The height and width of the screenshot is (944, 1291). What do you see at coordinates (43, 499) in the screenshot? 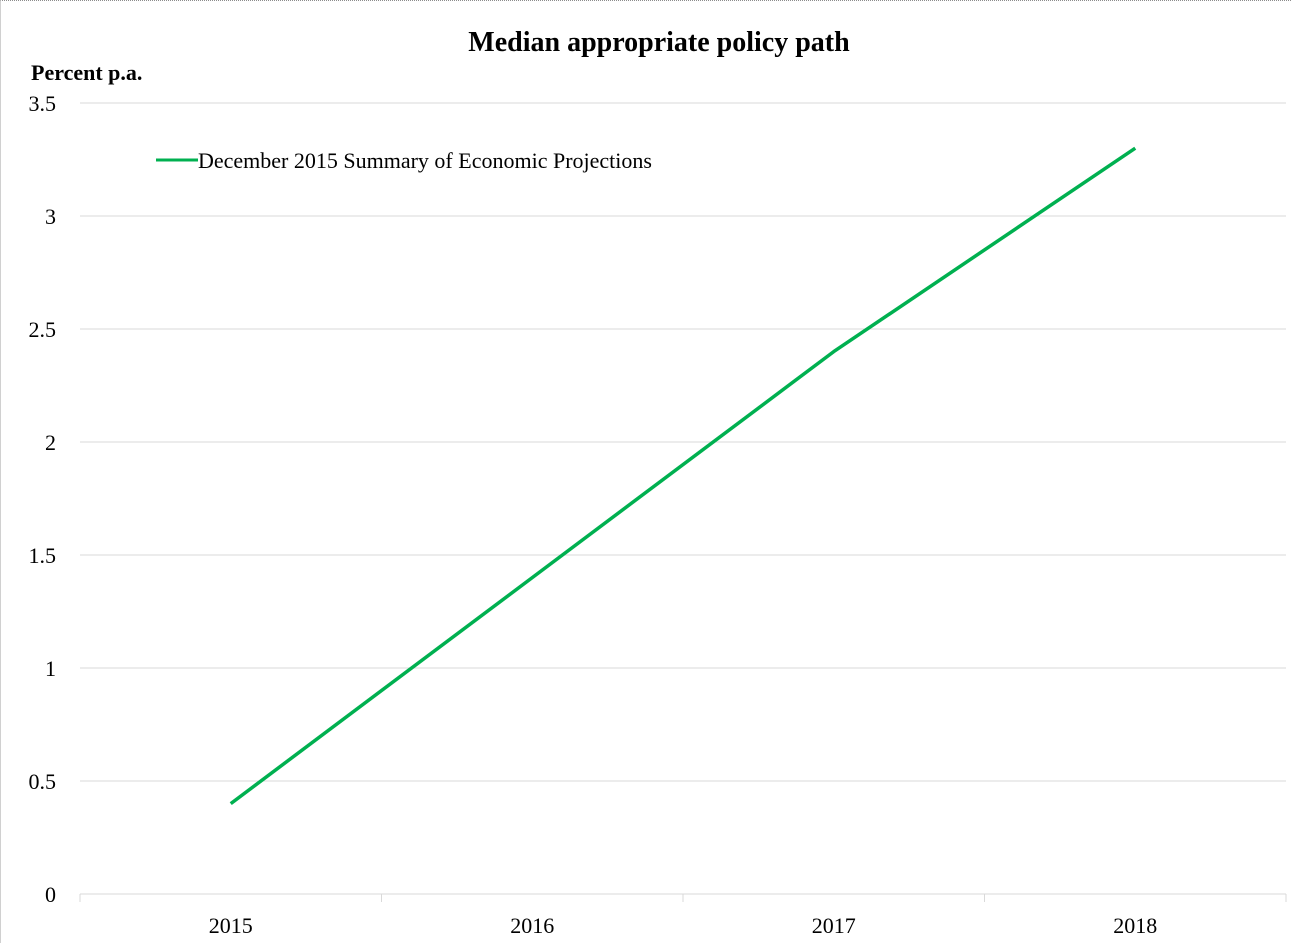
I see `y-axis-tick-labels: 0 0.5 1 1.5 2 2.5 3 3.5` at bounding box center [43, 499].